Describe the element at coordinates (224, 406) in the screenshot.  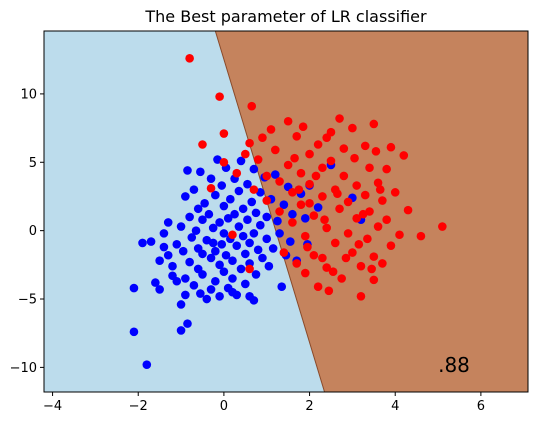
I see `x-tick-label: 0` at that location.